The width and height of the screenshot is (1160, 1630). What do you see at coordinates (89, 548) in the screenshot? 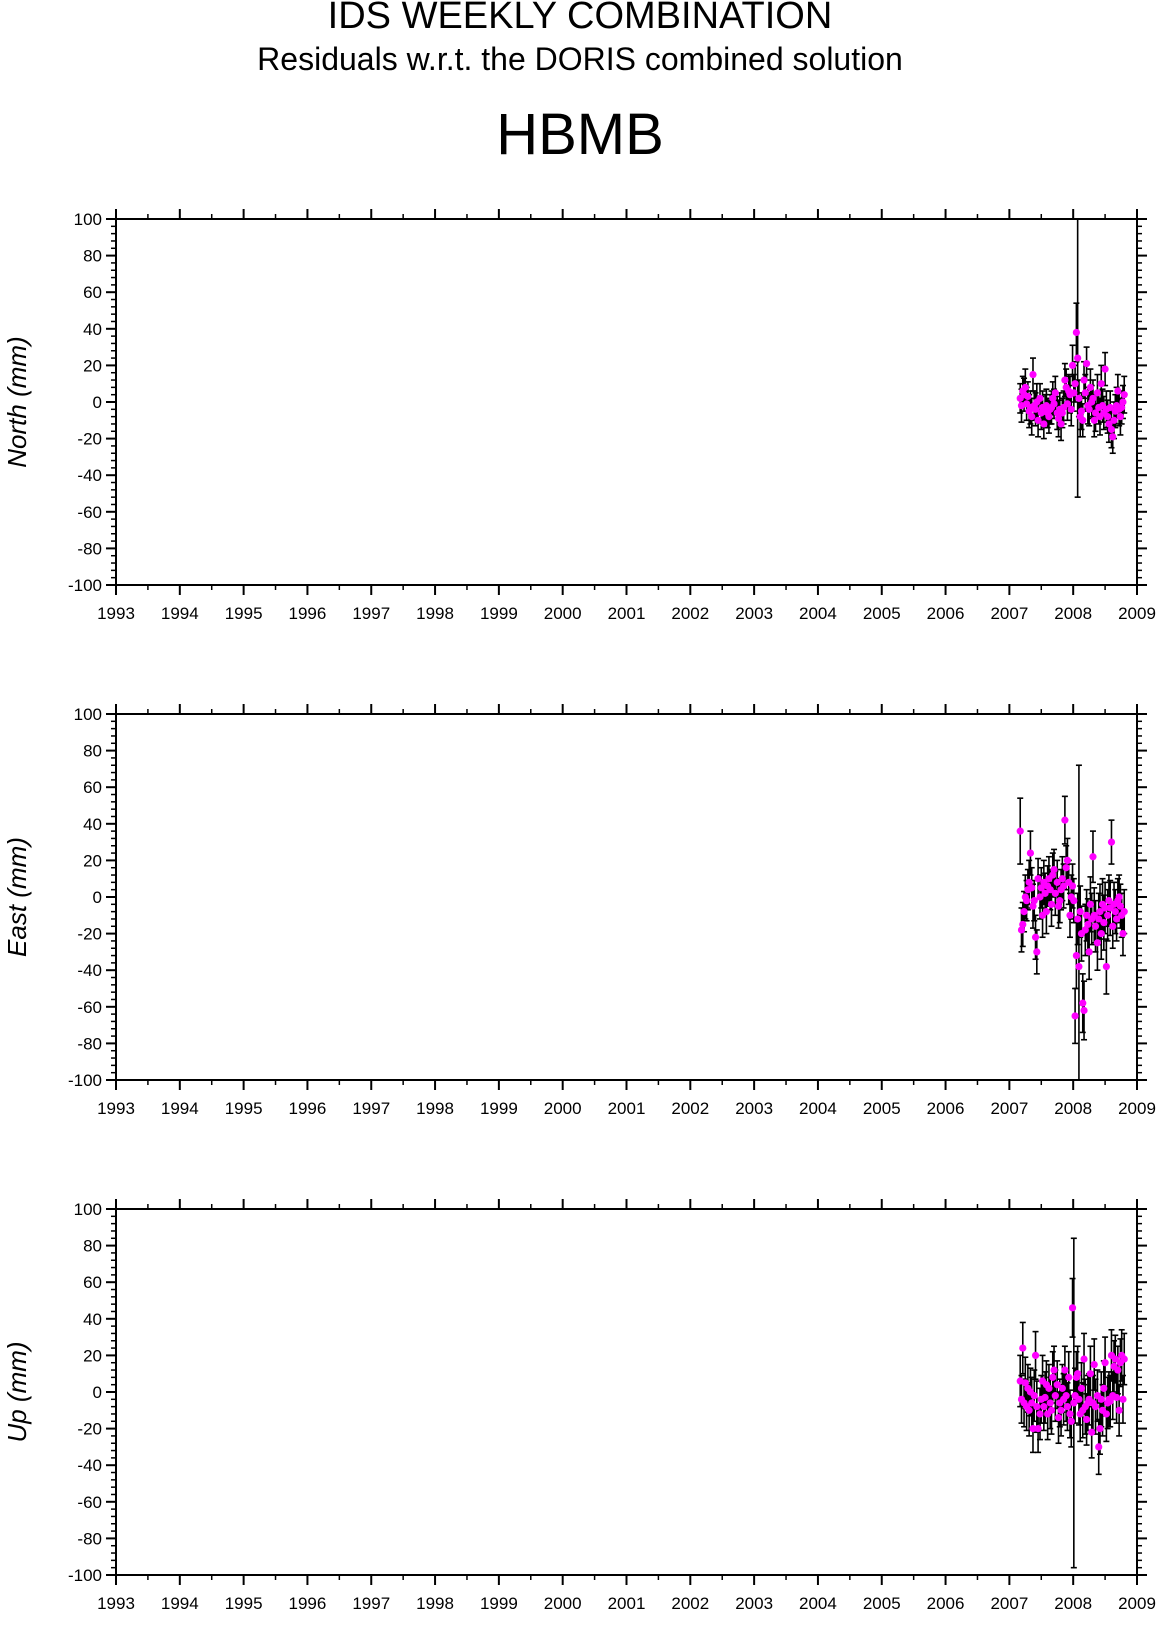
I see `north-y-tick-label: -80` at bounding box center [89, 548].